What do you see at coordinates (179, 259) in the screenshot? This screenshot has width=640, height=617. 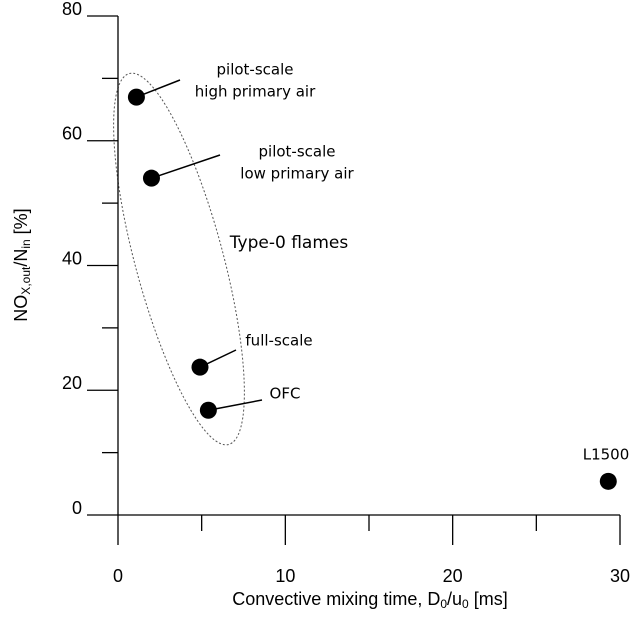 I see `group-ellipse` at bounding box center [179, 259].